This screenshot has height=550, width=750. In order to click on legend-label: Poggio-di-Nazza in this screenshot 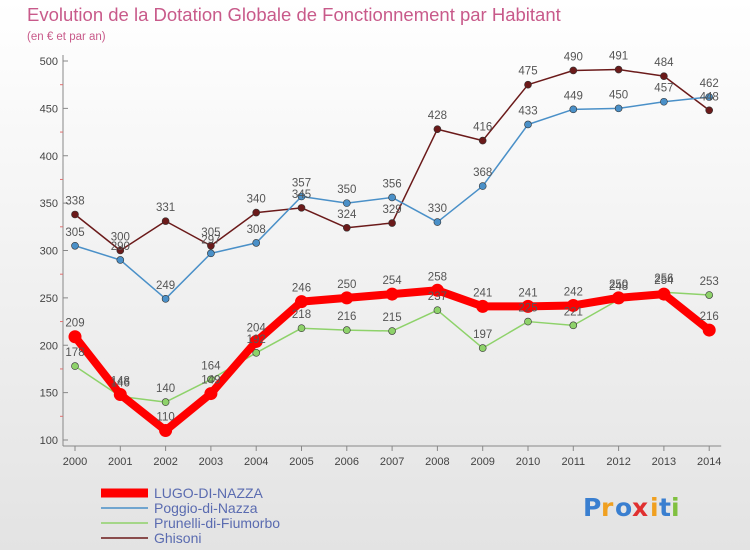, I will do `click(206, 508)`.